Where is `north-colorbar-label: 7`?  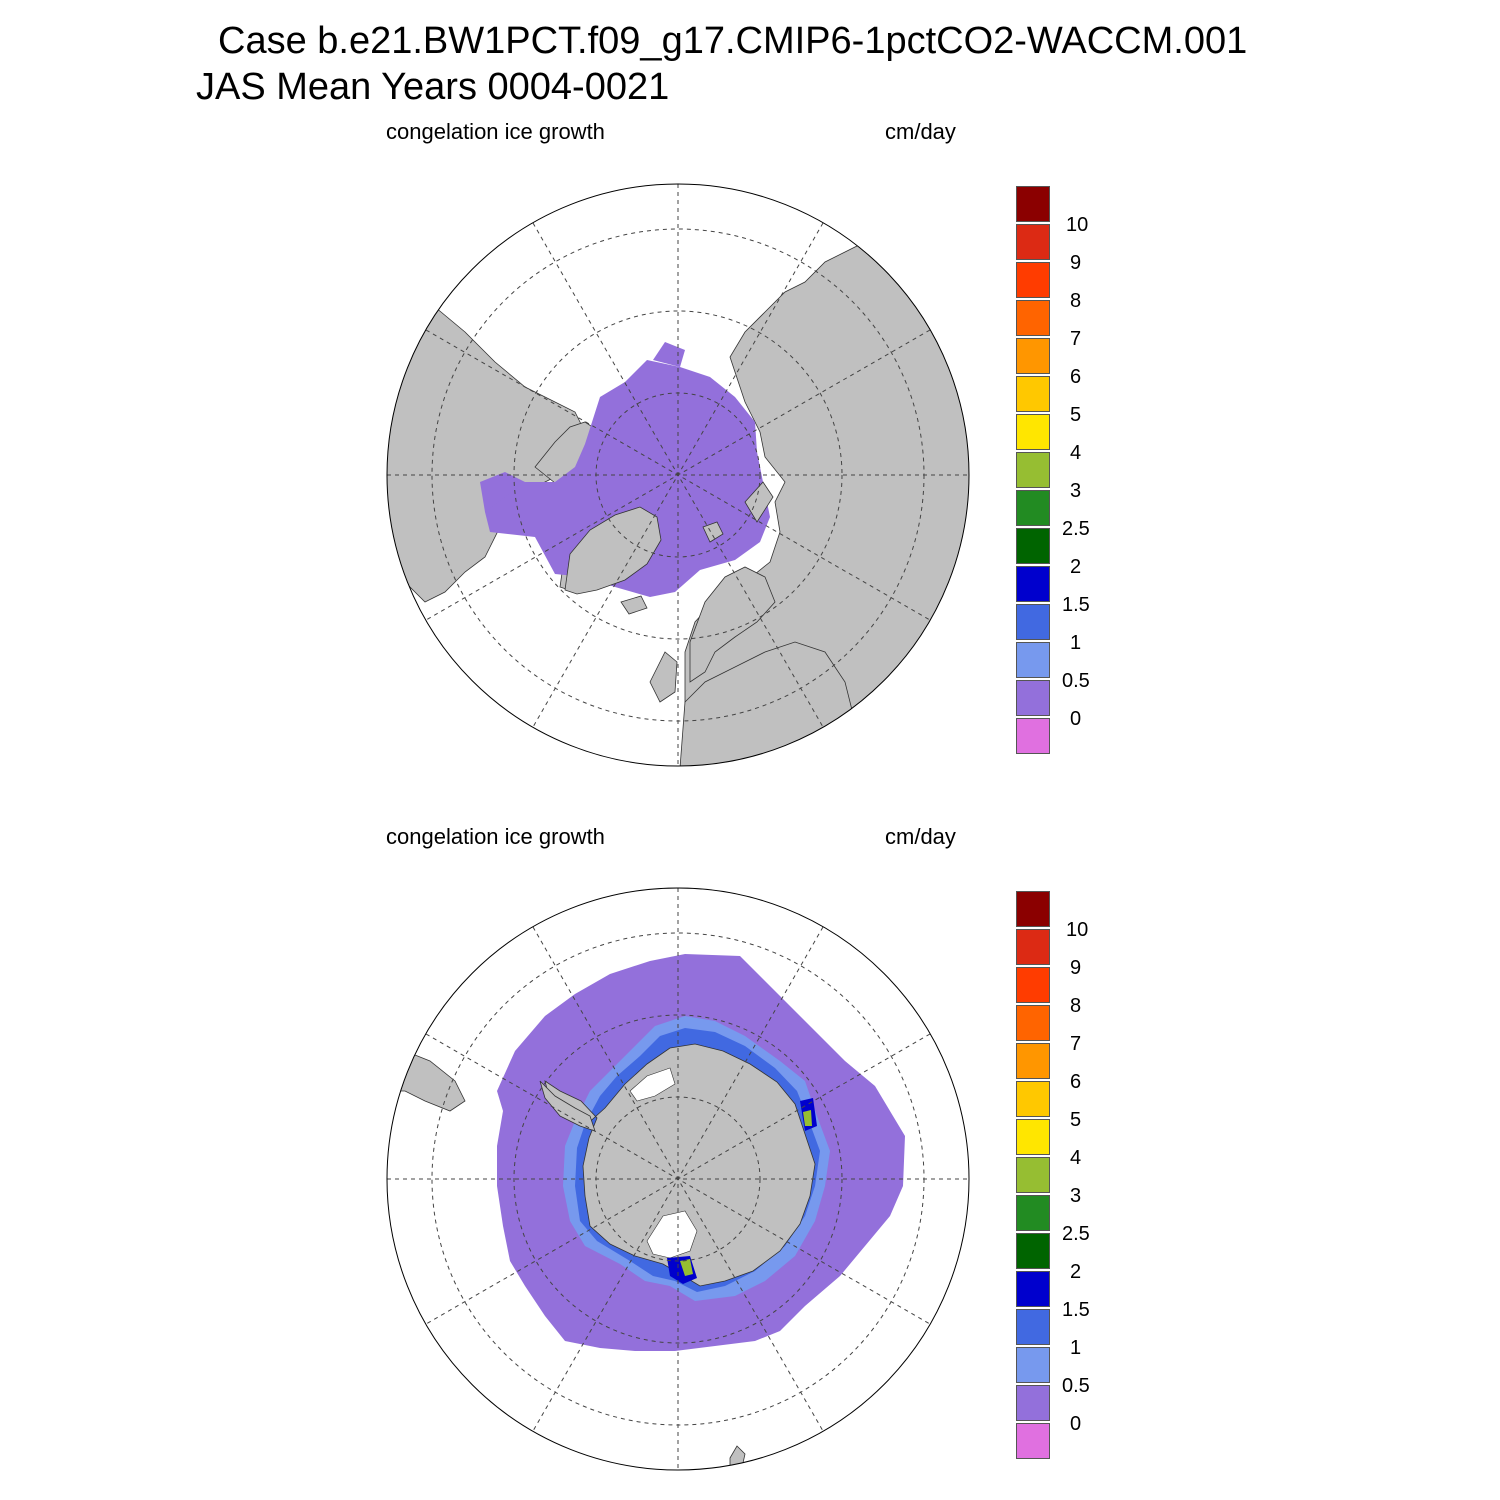 north-colorbar-label: 7 is located at coordinates (1076, 339).